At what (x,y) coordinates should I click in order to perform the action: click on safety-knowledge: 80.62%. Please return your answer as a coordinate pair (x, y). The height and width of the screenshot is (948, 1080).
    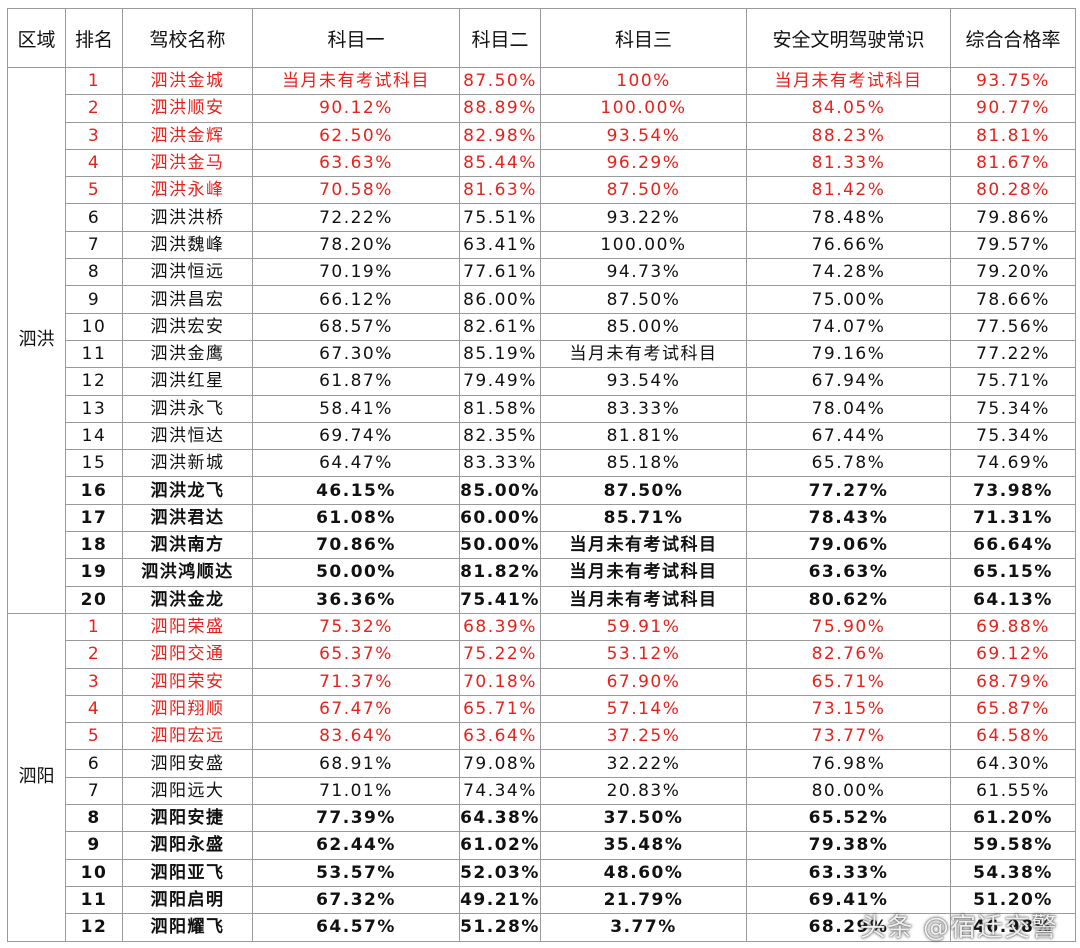
    Looking at the image, I should click on (848, 599).